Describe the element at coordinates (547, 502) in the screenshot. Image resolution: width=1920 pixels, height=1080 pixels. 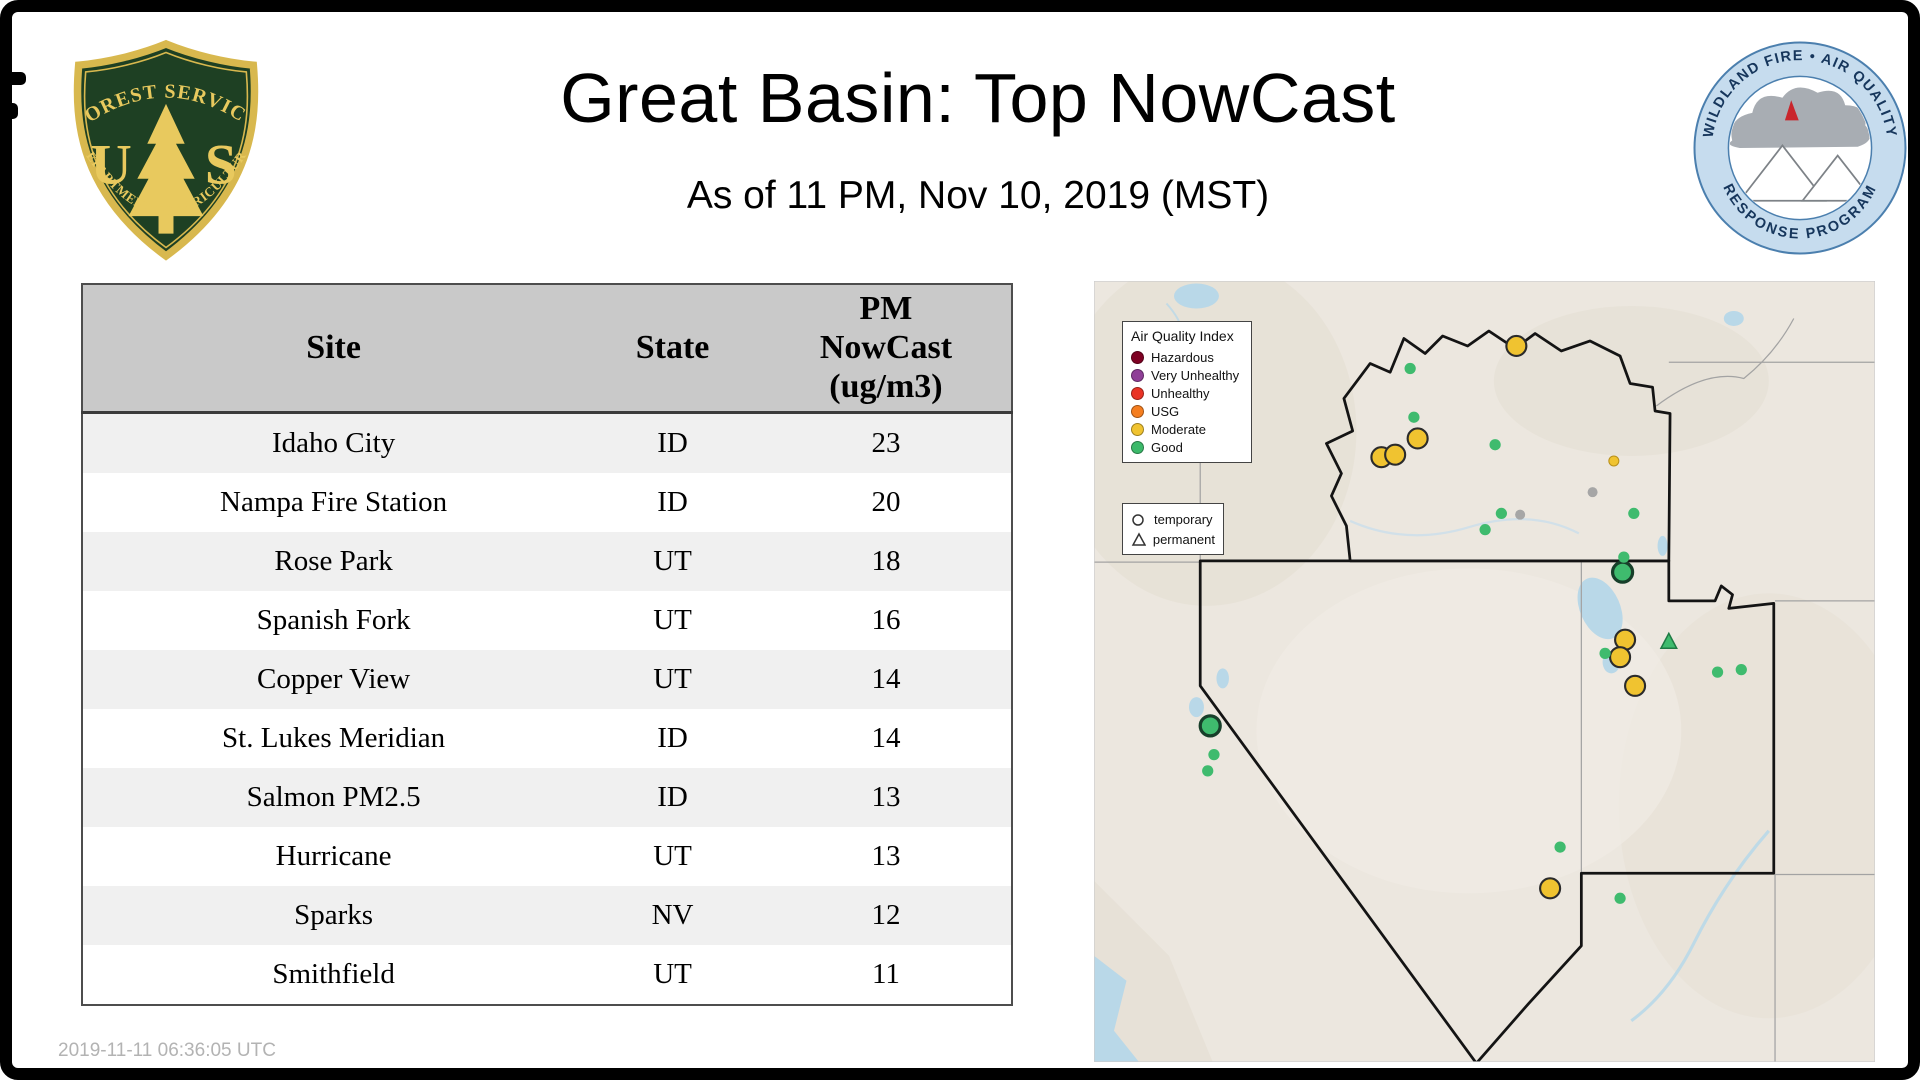
I see `table-row: Nampa Fire Station ID 20` at that location.